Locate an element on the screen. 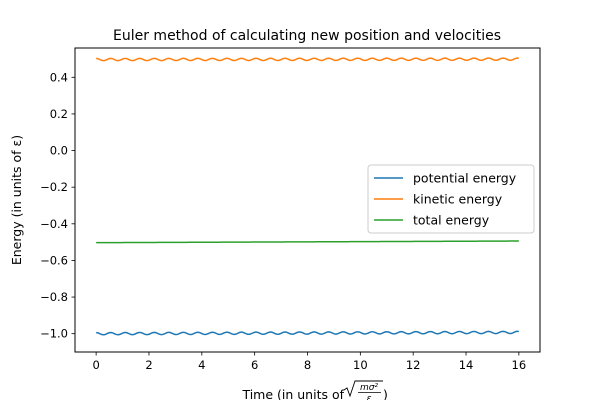 This screenshot has width=600, height=400. x-tick-label: 4 is located at coordinates (201, 365).